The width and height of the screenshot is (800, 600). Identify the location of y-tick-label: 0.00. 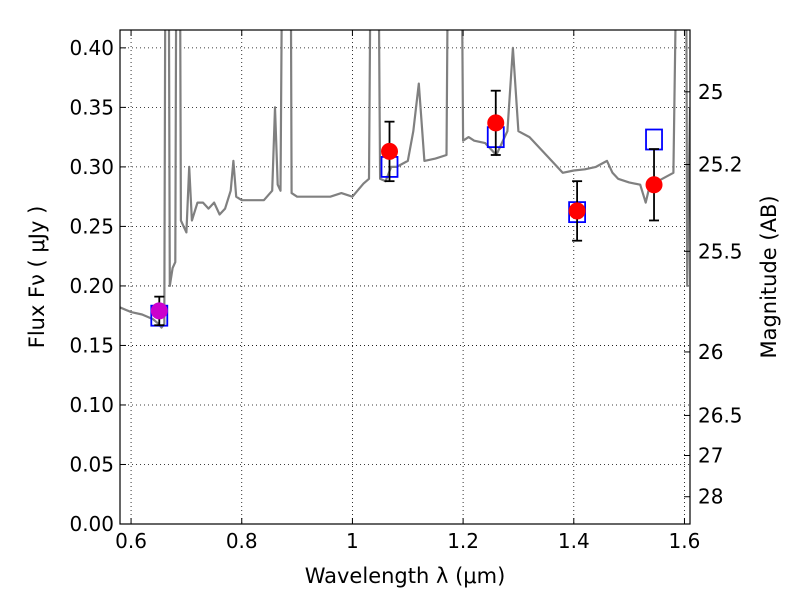
(91, 524).